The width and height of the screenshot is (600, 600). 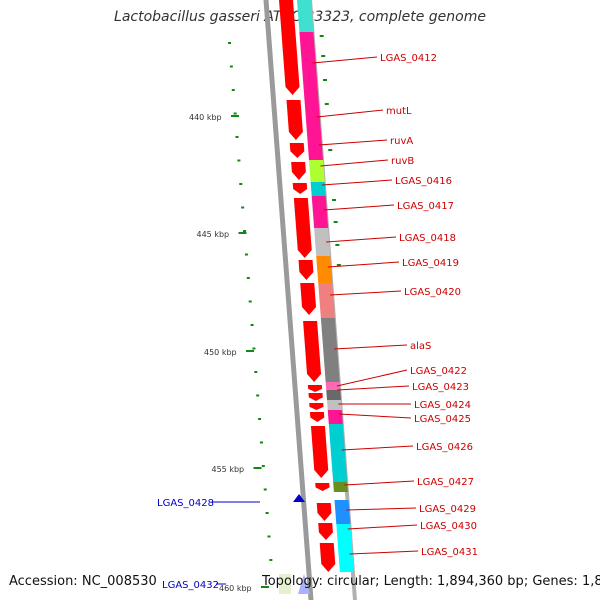 What do you see at coordinates (43, 581) in the screenshot?
I see `accession-label: Accession:` at bounding box center [43, 581].